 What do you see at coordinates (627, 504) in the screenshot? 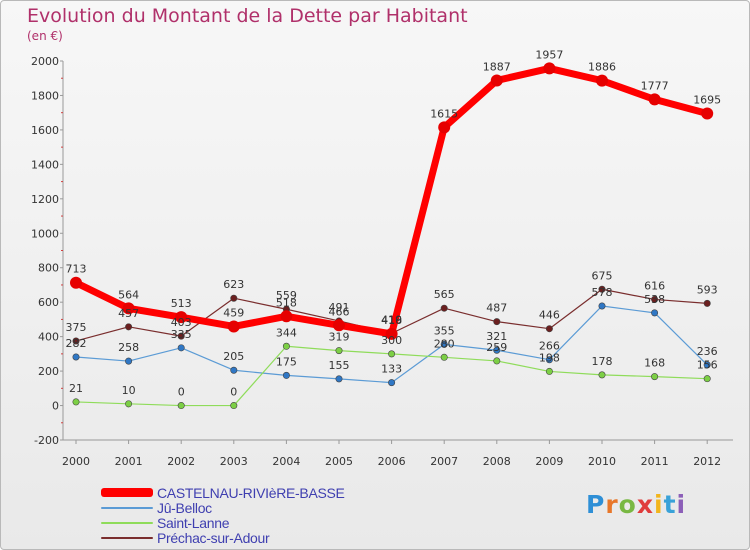
I see `logo-letter: o` at bounding box center [627, 504].